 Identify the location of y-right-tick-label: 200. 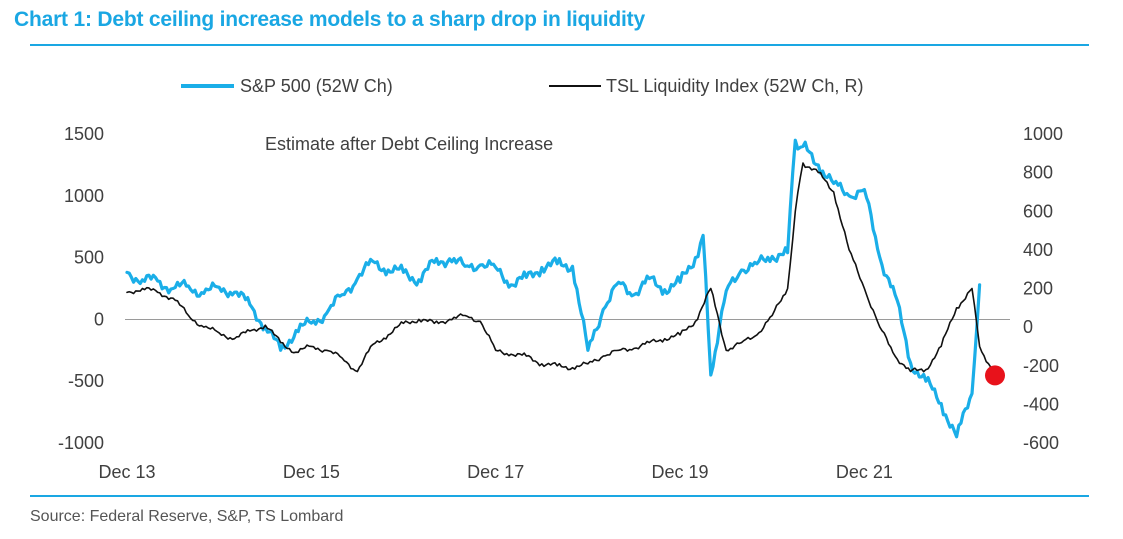
(1038, 289).